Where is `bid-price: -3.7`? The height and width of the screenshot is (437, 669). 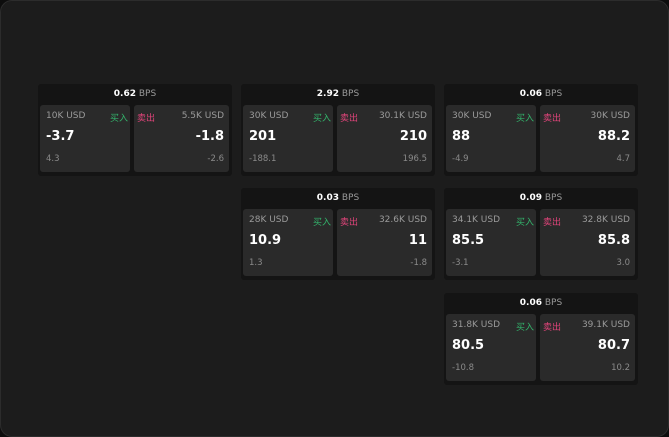 bid-price: -3.7 is located at coordinates (60, 136).